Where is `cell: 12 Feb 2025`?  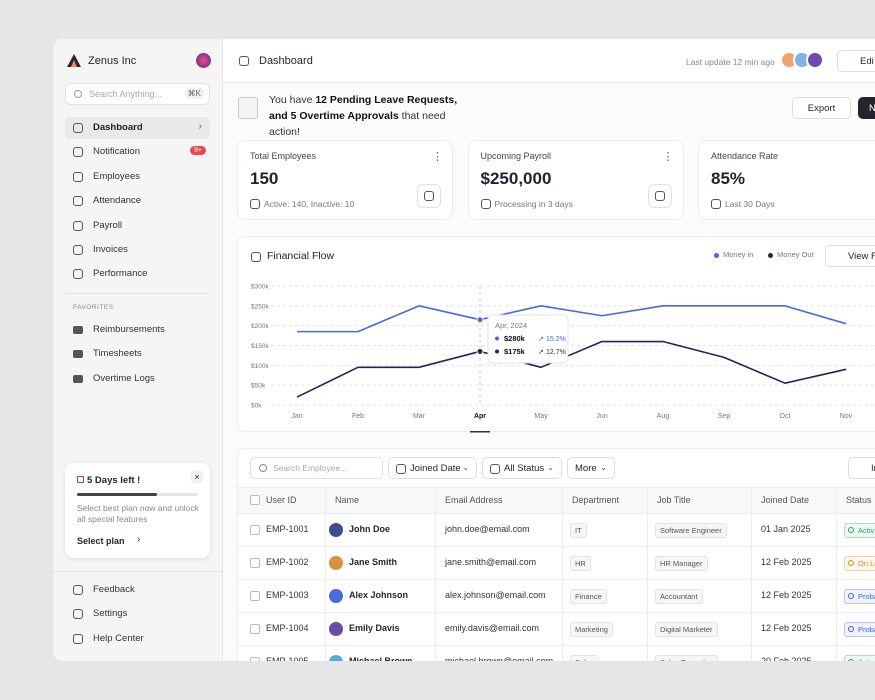
cell: 12 Feb 2025 is located at coordinates (786, 595).